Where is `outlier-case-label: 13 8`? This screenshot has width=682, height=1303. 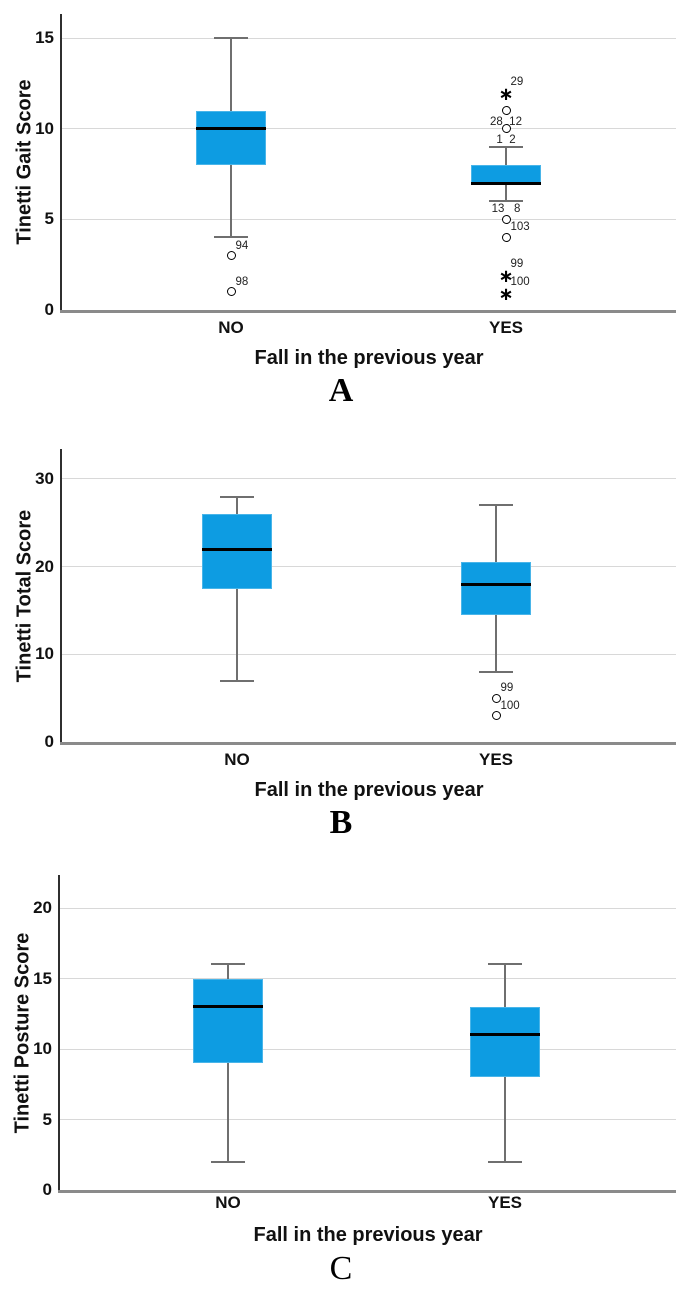
outlier-case-label: 13 8 is located at coordinates (506, 209).